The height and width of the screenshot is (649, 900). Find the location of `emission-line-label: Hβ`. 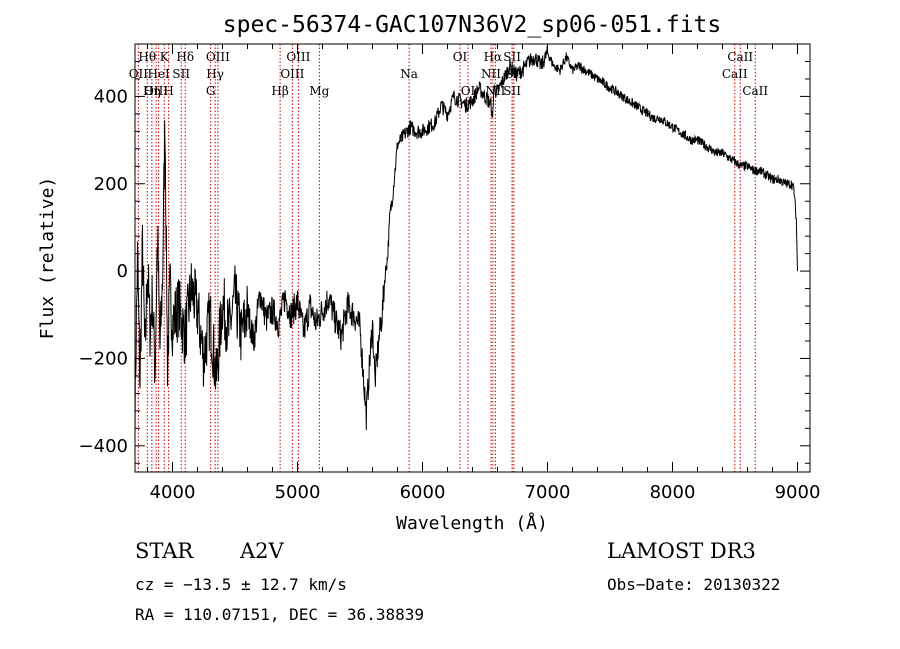

emission-line-label: Hβ is located at coordinates (279, 91).